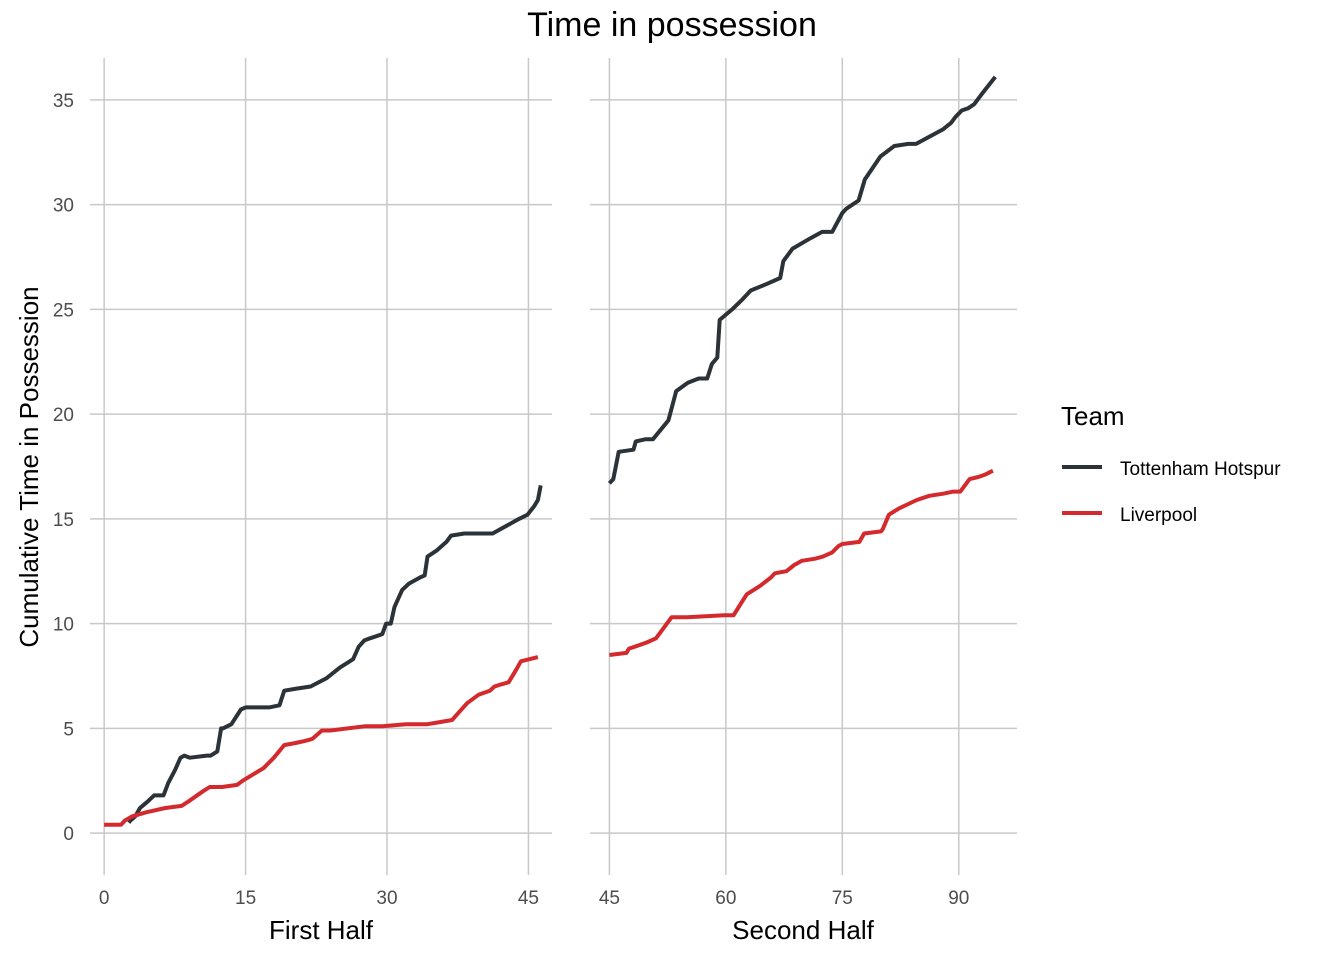 Image resolution: width=1344 pixels, height=960 pixels. Describe the element at coordinates (803, 930) in the screenshot. I see `x-axis-title-second-half: Second Half` at that location.